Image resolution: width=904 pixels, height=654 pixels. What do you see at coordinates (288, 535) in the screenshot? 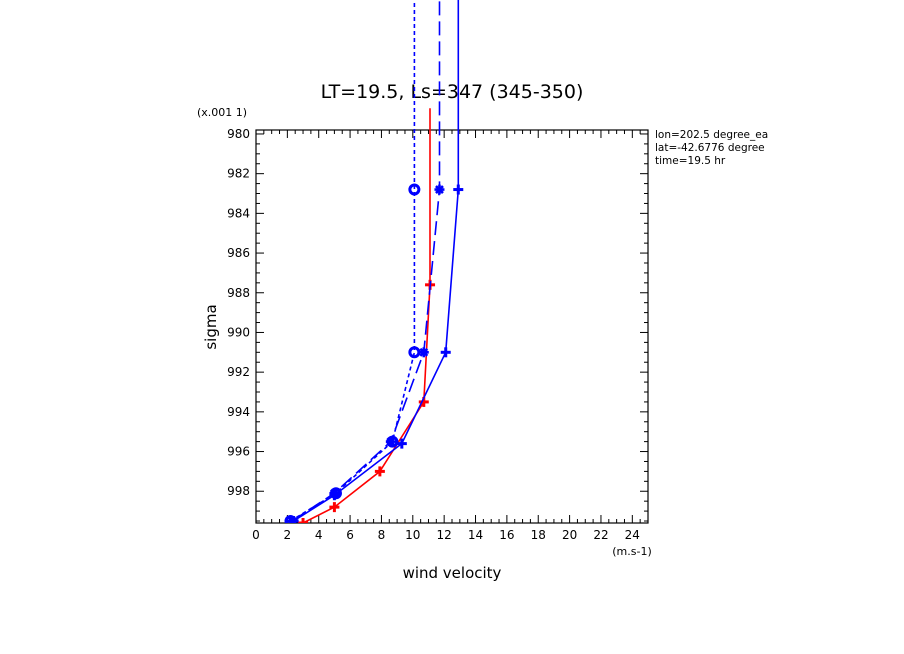
I see `x-tick-label: 2` at bounding box center [288, 535].